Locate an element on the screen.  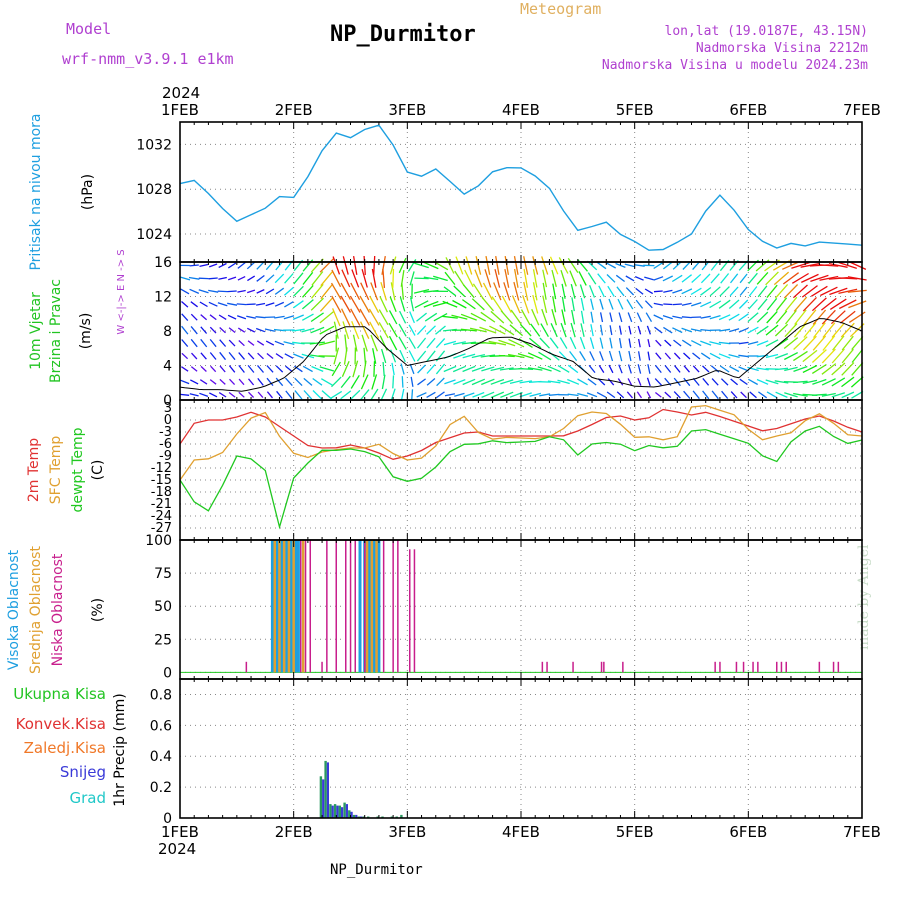
top-day-label: 1FEB is located at coordinates (180, 110).